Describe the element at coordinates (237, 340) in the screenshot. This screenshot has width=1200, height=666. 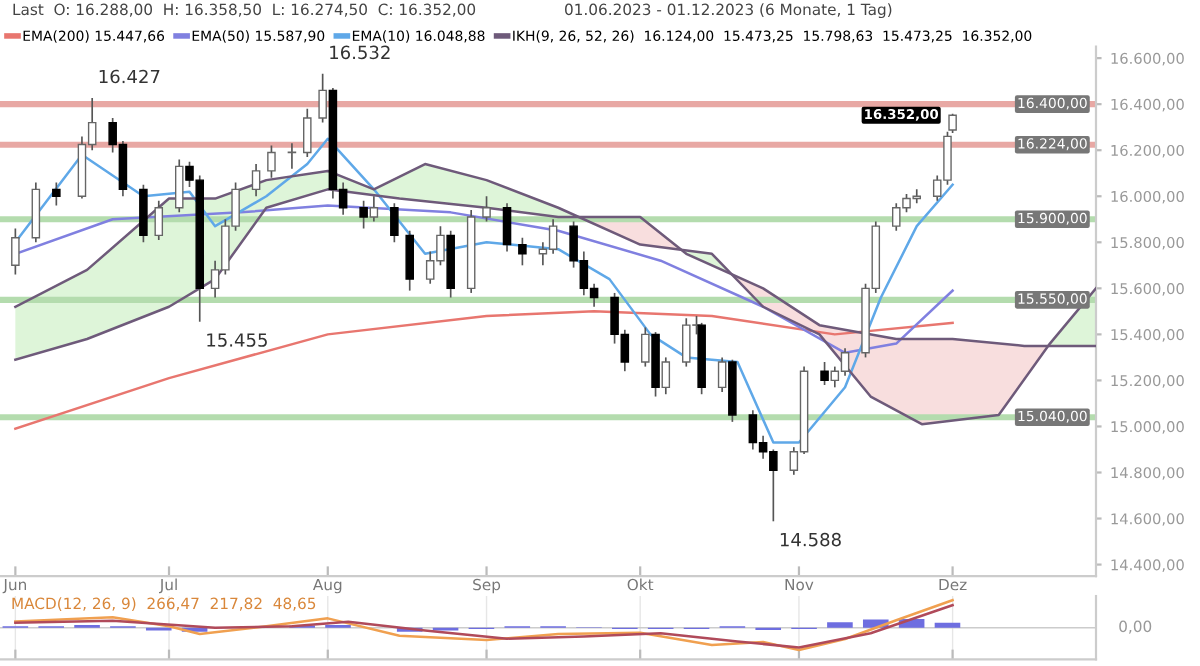
I see `annotation: 15.455` at that location.